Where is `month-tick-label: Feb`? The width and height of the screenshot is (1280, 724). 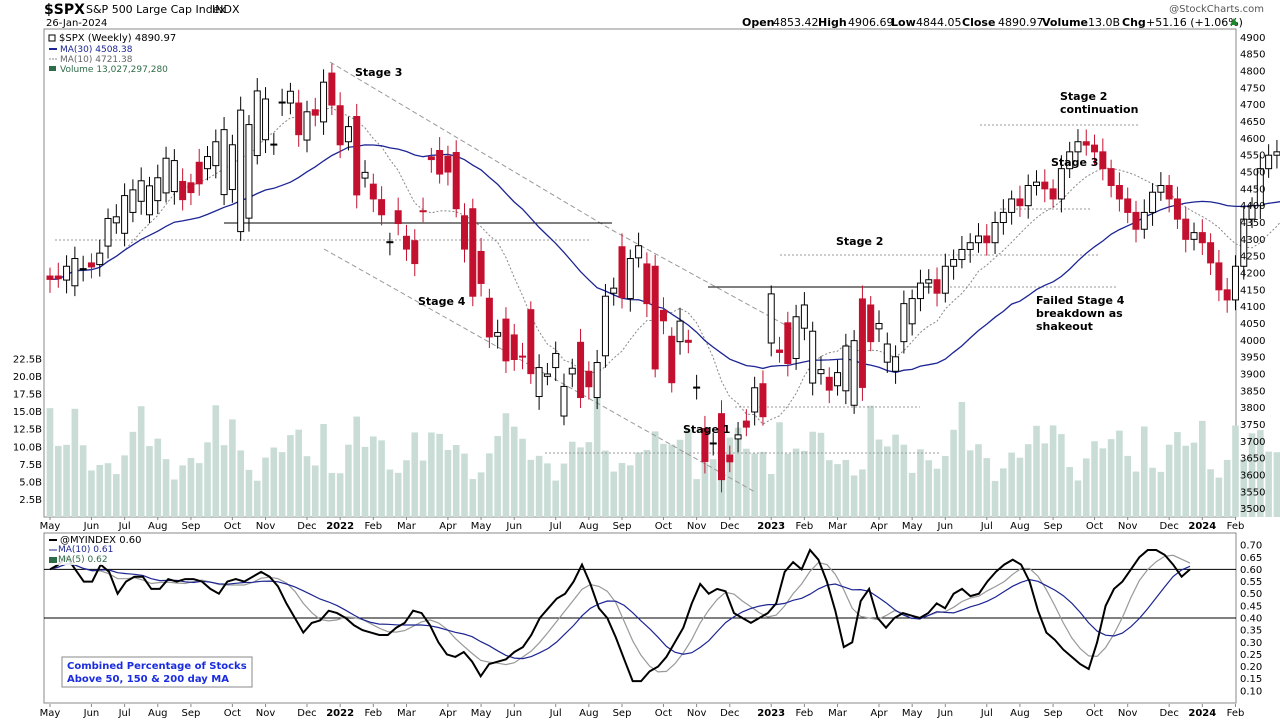 month-tick-label: Feb is located at coordinates (373, 713).